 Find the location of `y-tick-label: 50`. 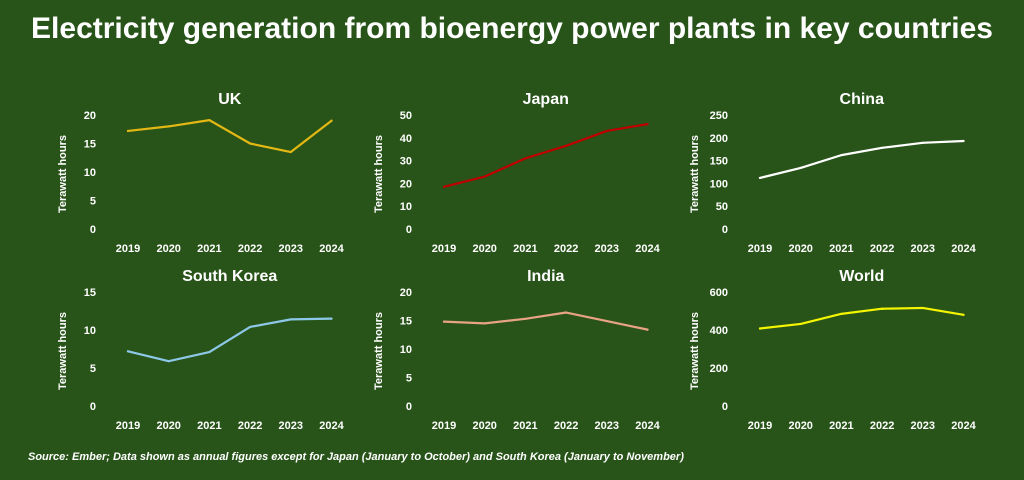

y-tick-label: 50 is located at coordinates (406, 116).